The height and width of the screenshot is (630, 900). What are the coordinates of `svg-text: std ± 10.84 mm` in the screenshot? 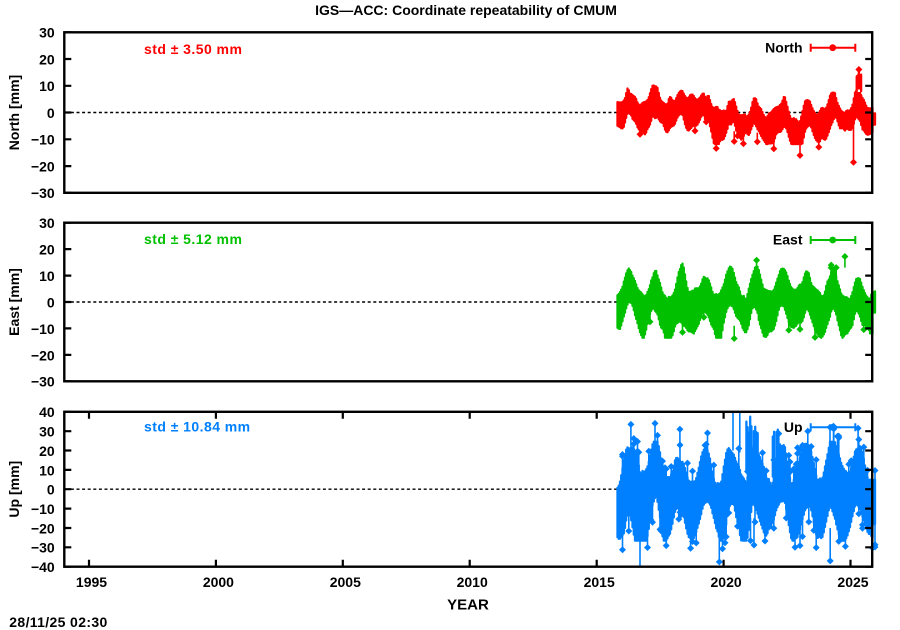 It's located at (197, 427).